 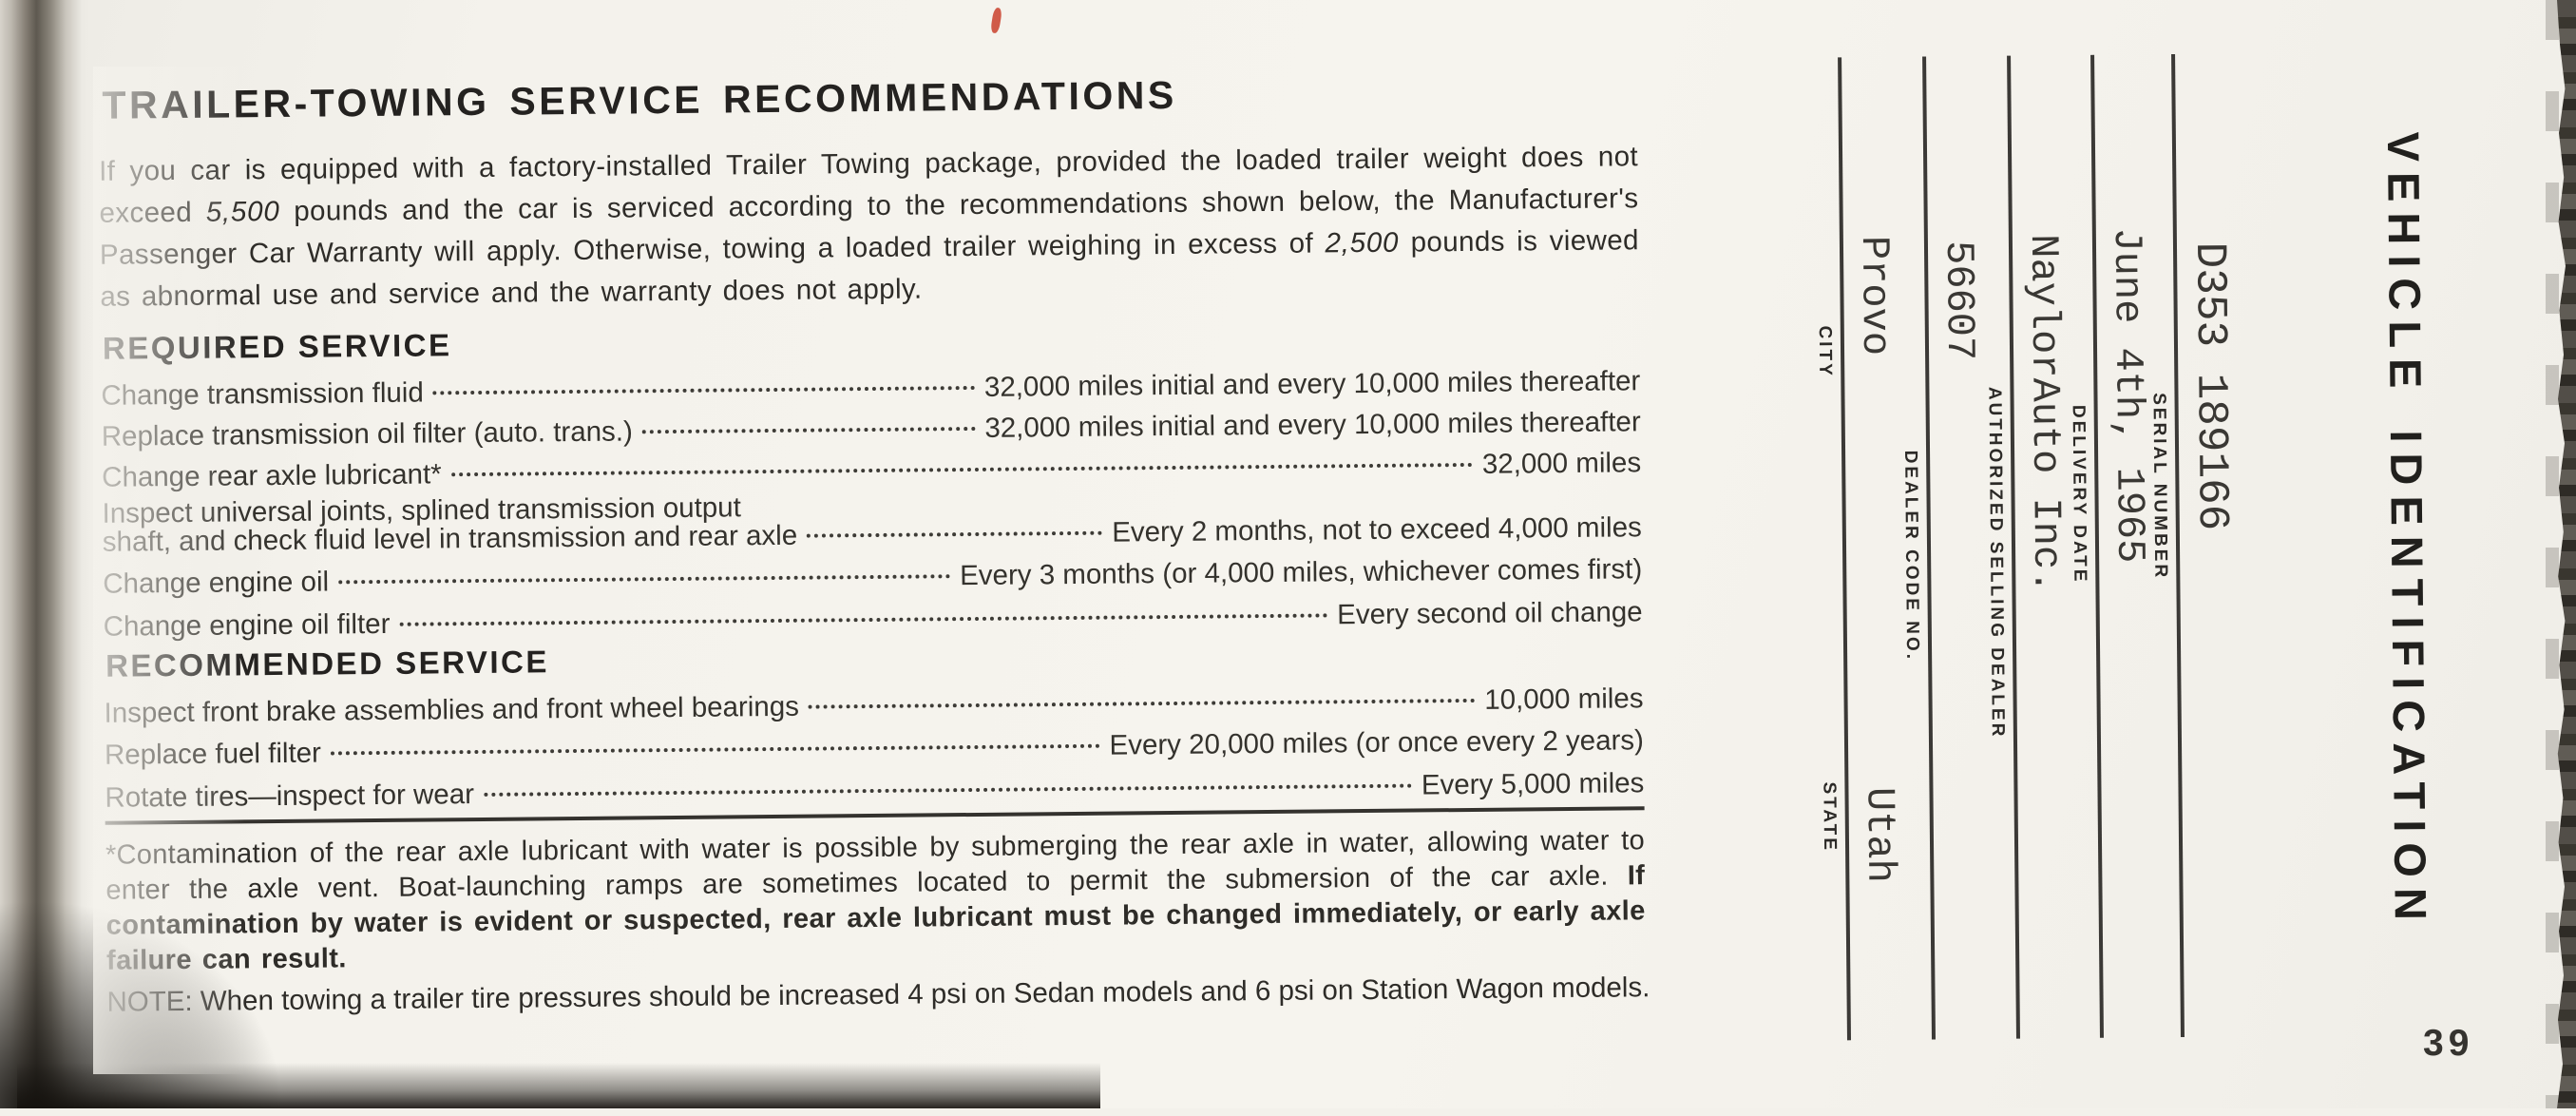 I want to click on page-edge-smudge, so click(x=2552, y=554).